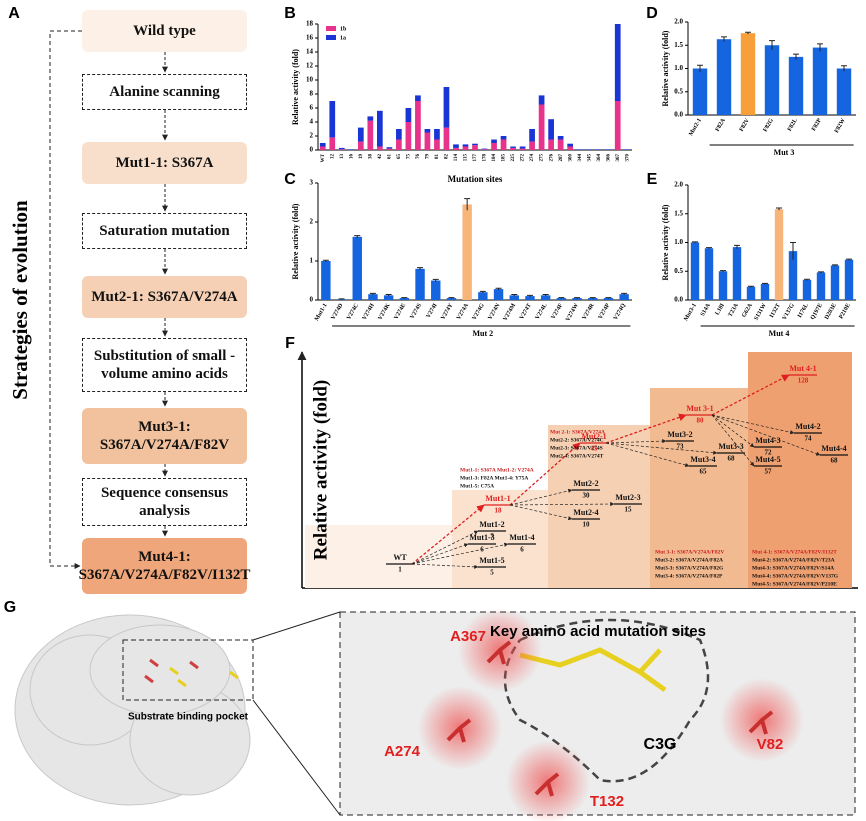 Image resolution: width=866 pixels, height=821 pixels. What do you see at coordinates (585, 512) in the screenshot?
I see `node-name: Mut2-4` at bounding box center [585, 512].